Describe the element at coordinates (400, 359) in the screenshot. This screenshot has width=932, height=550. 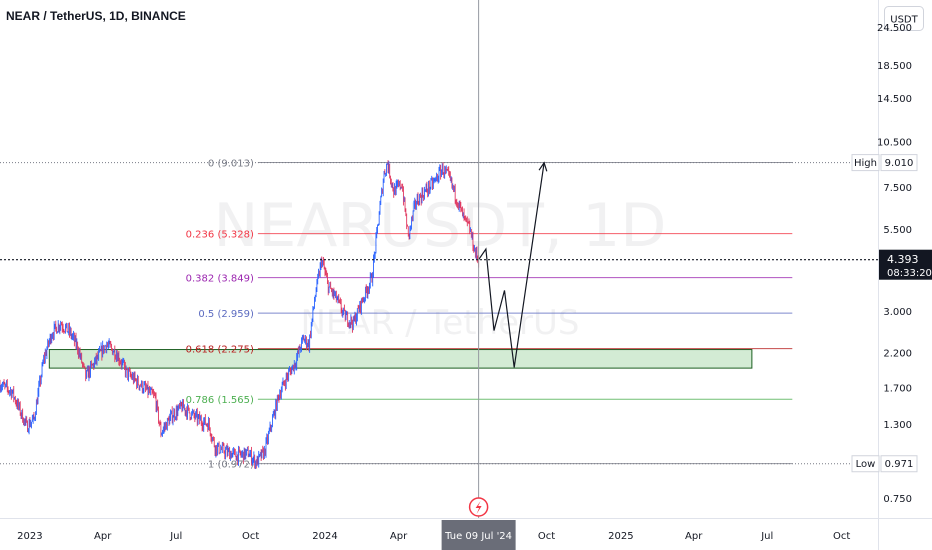
I see `support-zone-box` at that location.